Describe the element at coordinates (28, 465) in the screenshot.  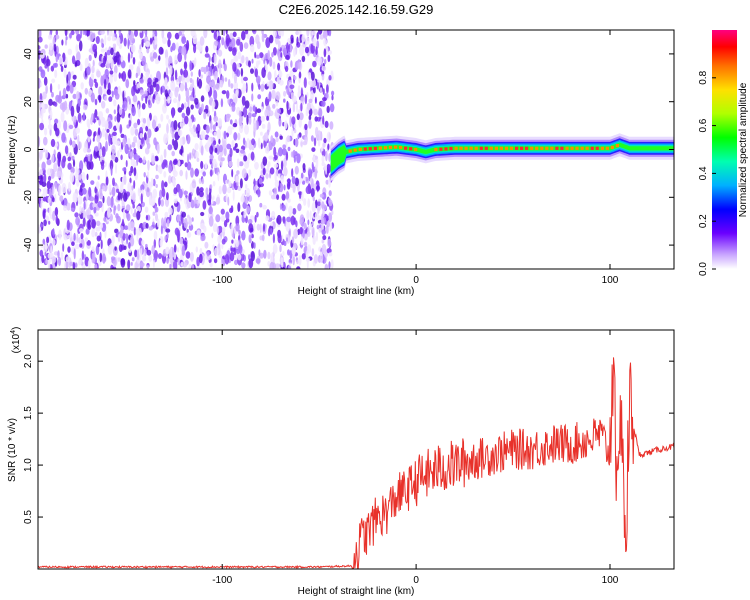
I see `y-tick-label: 1.0` at that location.